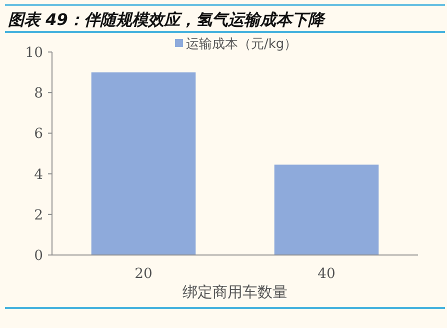 The height and width of the screenshot is (328, 447). Describe the element at coordinates (34, 53) in the screenshot. I see `y-tick-label: 10` at that location.